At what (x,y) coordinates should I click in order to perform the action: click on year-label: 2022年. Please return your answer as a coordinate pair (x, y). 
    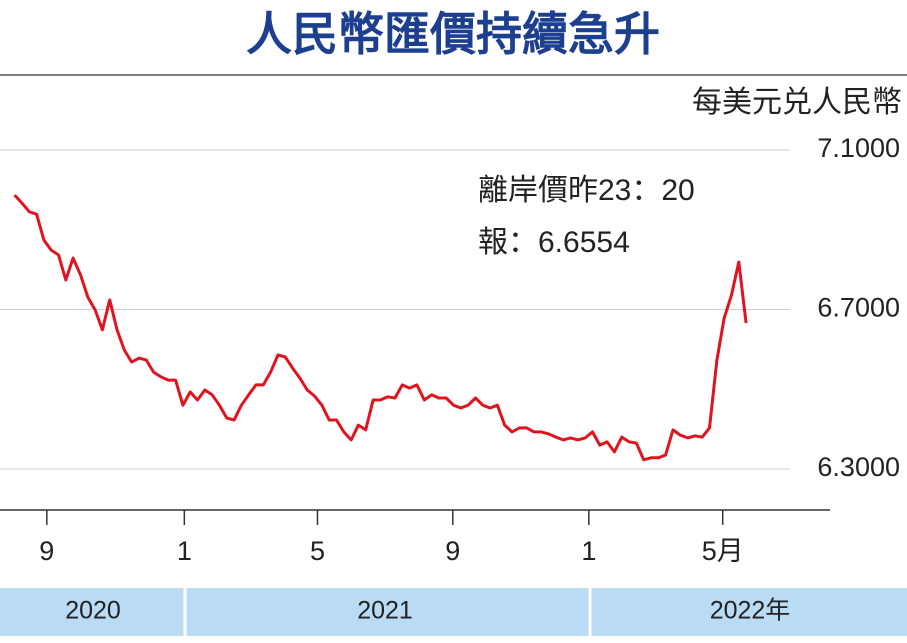
    Looking at the image, I should click on (750, 611).